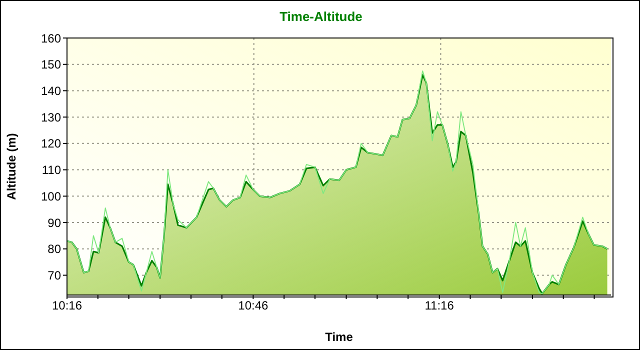 This screenshot has width=640, height=350. I want to click on y-tick-label: 110, so click(52, 170).